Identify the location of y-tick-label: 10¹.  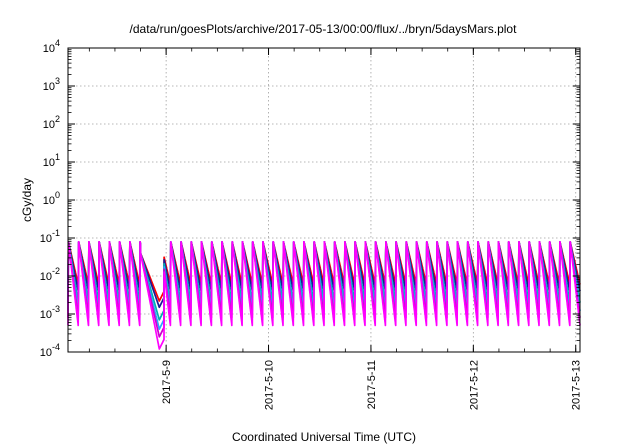
(51, 160).